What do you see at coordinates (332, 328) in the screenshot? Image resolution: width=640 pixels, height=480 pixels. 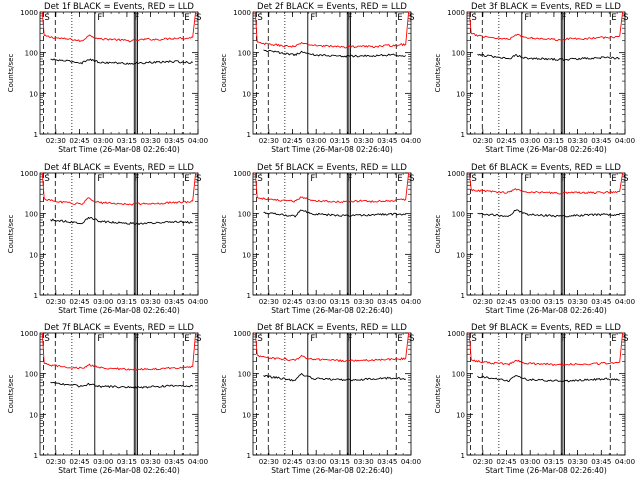 I see `chart-title: Det 8f BLACK = Events, RED = LLD` at bounding box center [332, 328].